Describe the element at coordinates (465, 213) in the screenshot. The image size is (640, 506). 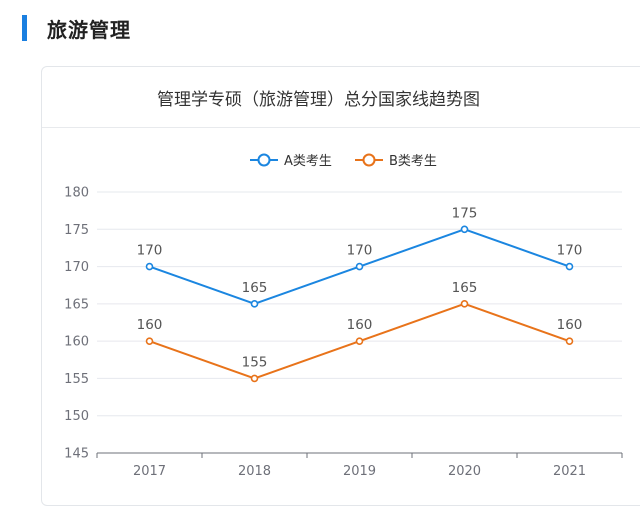
I see `data-label: 175` at that location.